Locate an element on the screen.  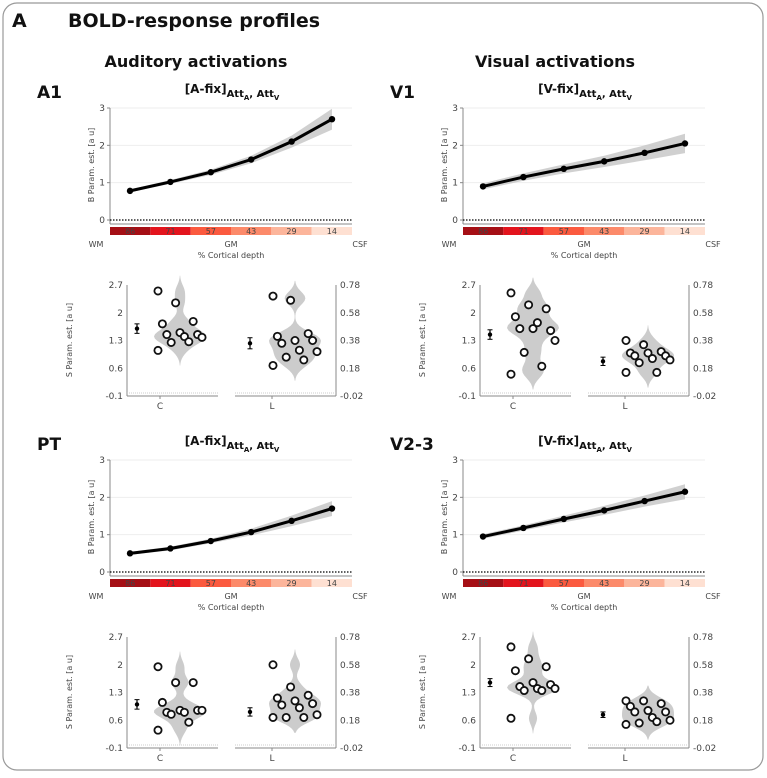
left-y-tick-label: 1.3 is located at coordinates (116, 694).